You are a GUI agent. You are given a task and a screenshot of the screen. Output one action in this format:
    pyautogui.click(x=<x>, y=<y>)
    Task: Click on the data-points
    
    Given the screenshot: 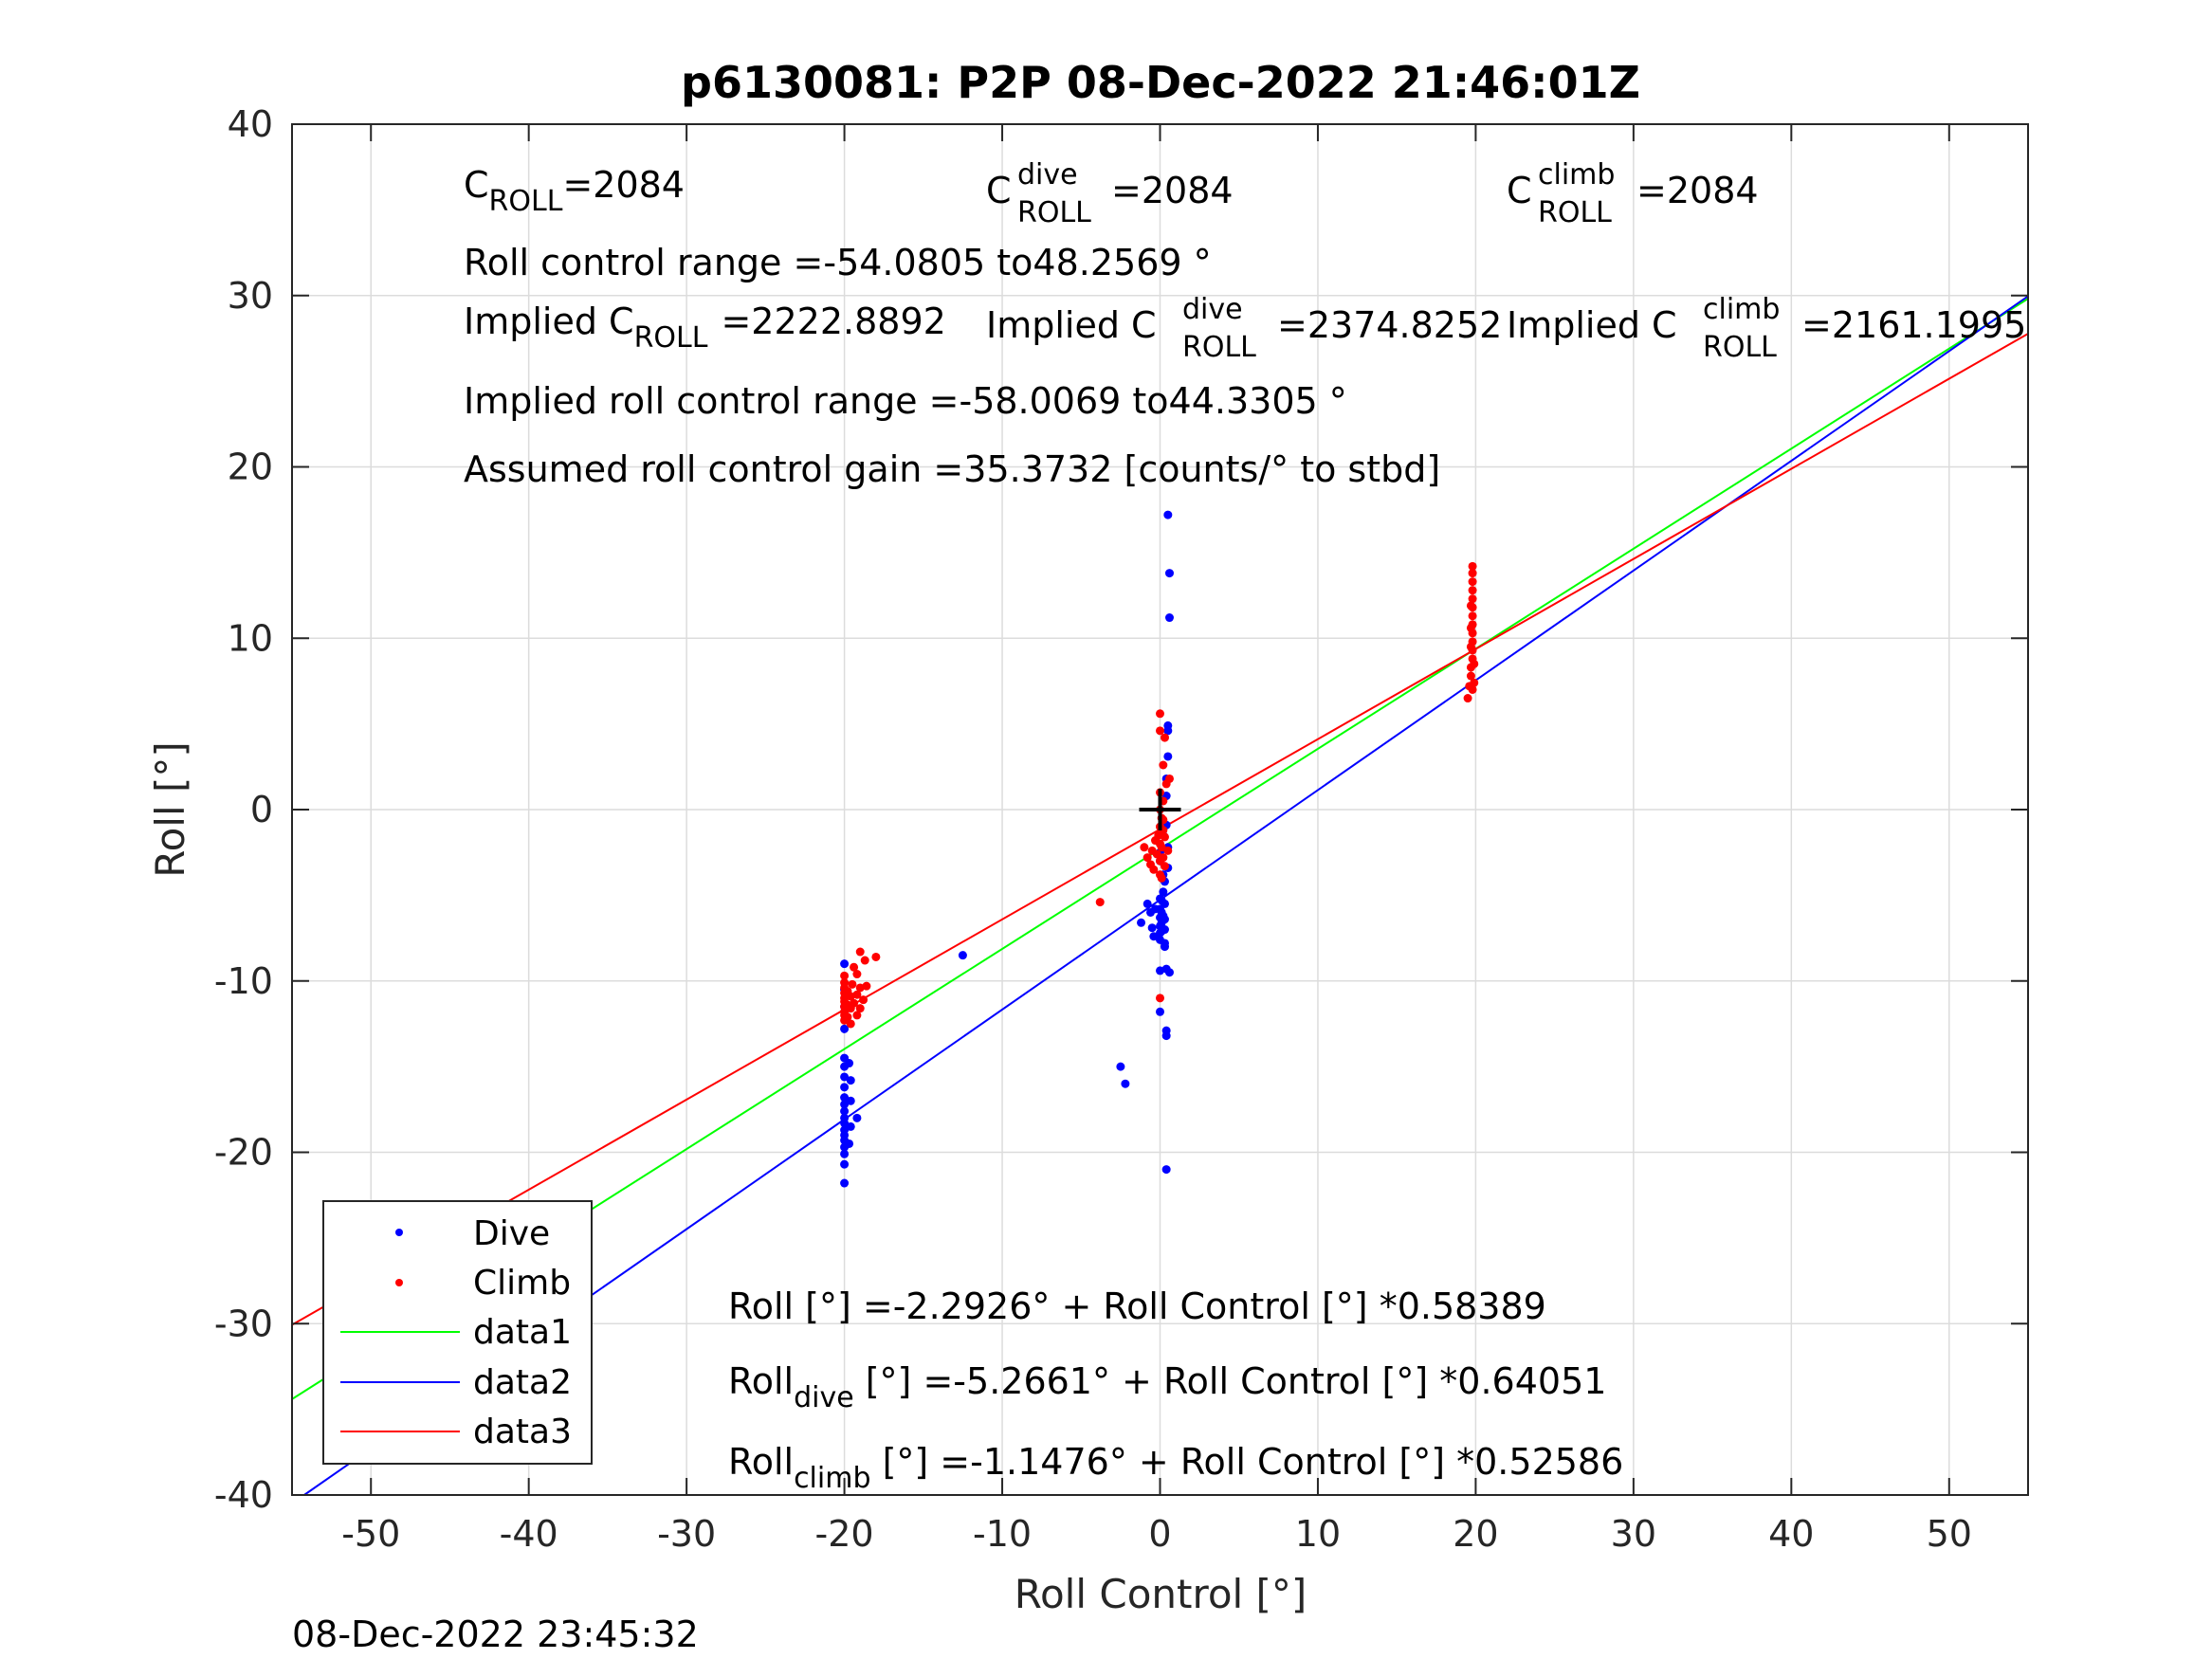 What is the action you would take?
    pyautogui.click(x=1159, y=849)
    